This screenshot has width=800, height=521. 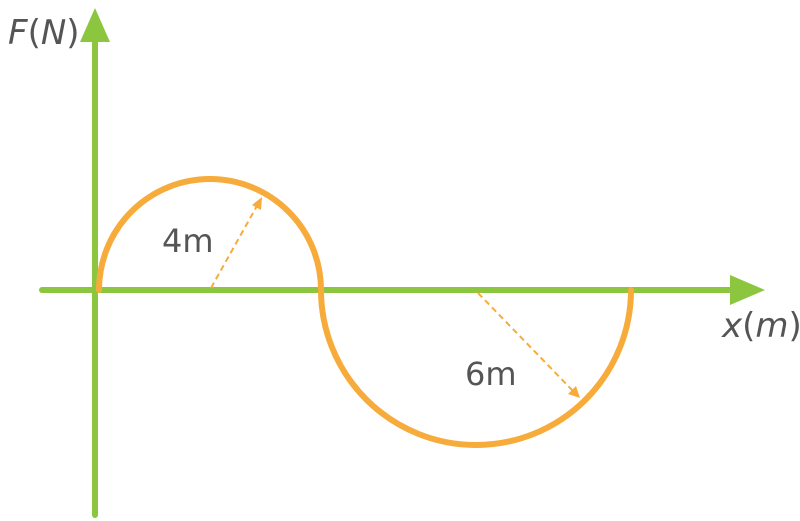 What do you see at coordinates (234, 246) in the screenshot?
I see `radius-arrow-small` at bounding box center [234, 246].